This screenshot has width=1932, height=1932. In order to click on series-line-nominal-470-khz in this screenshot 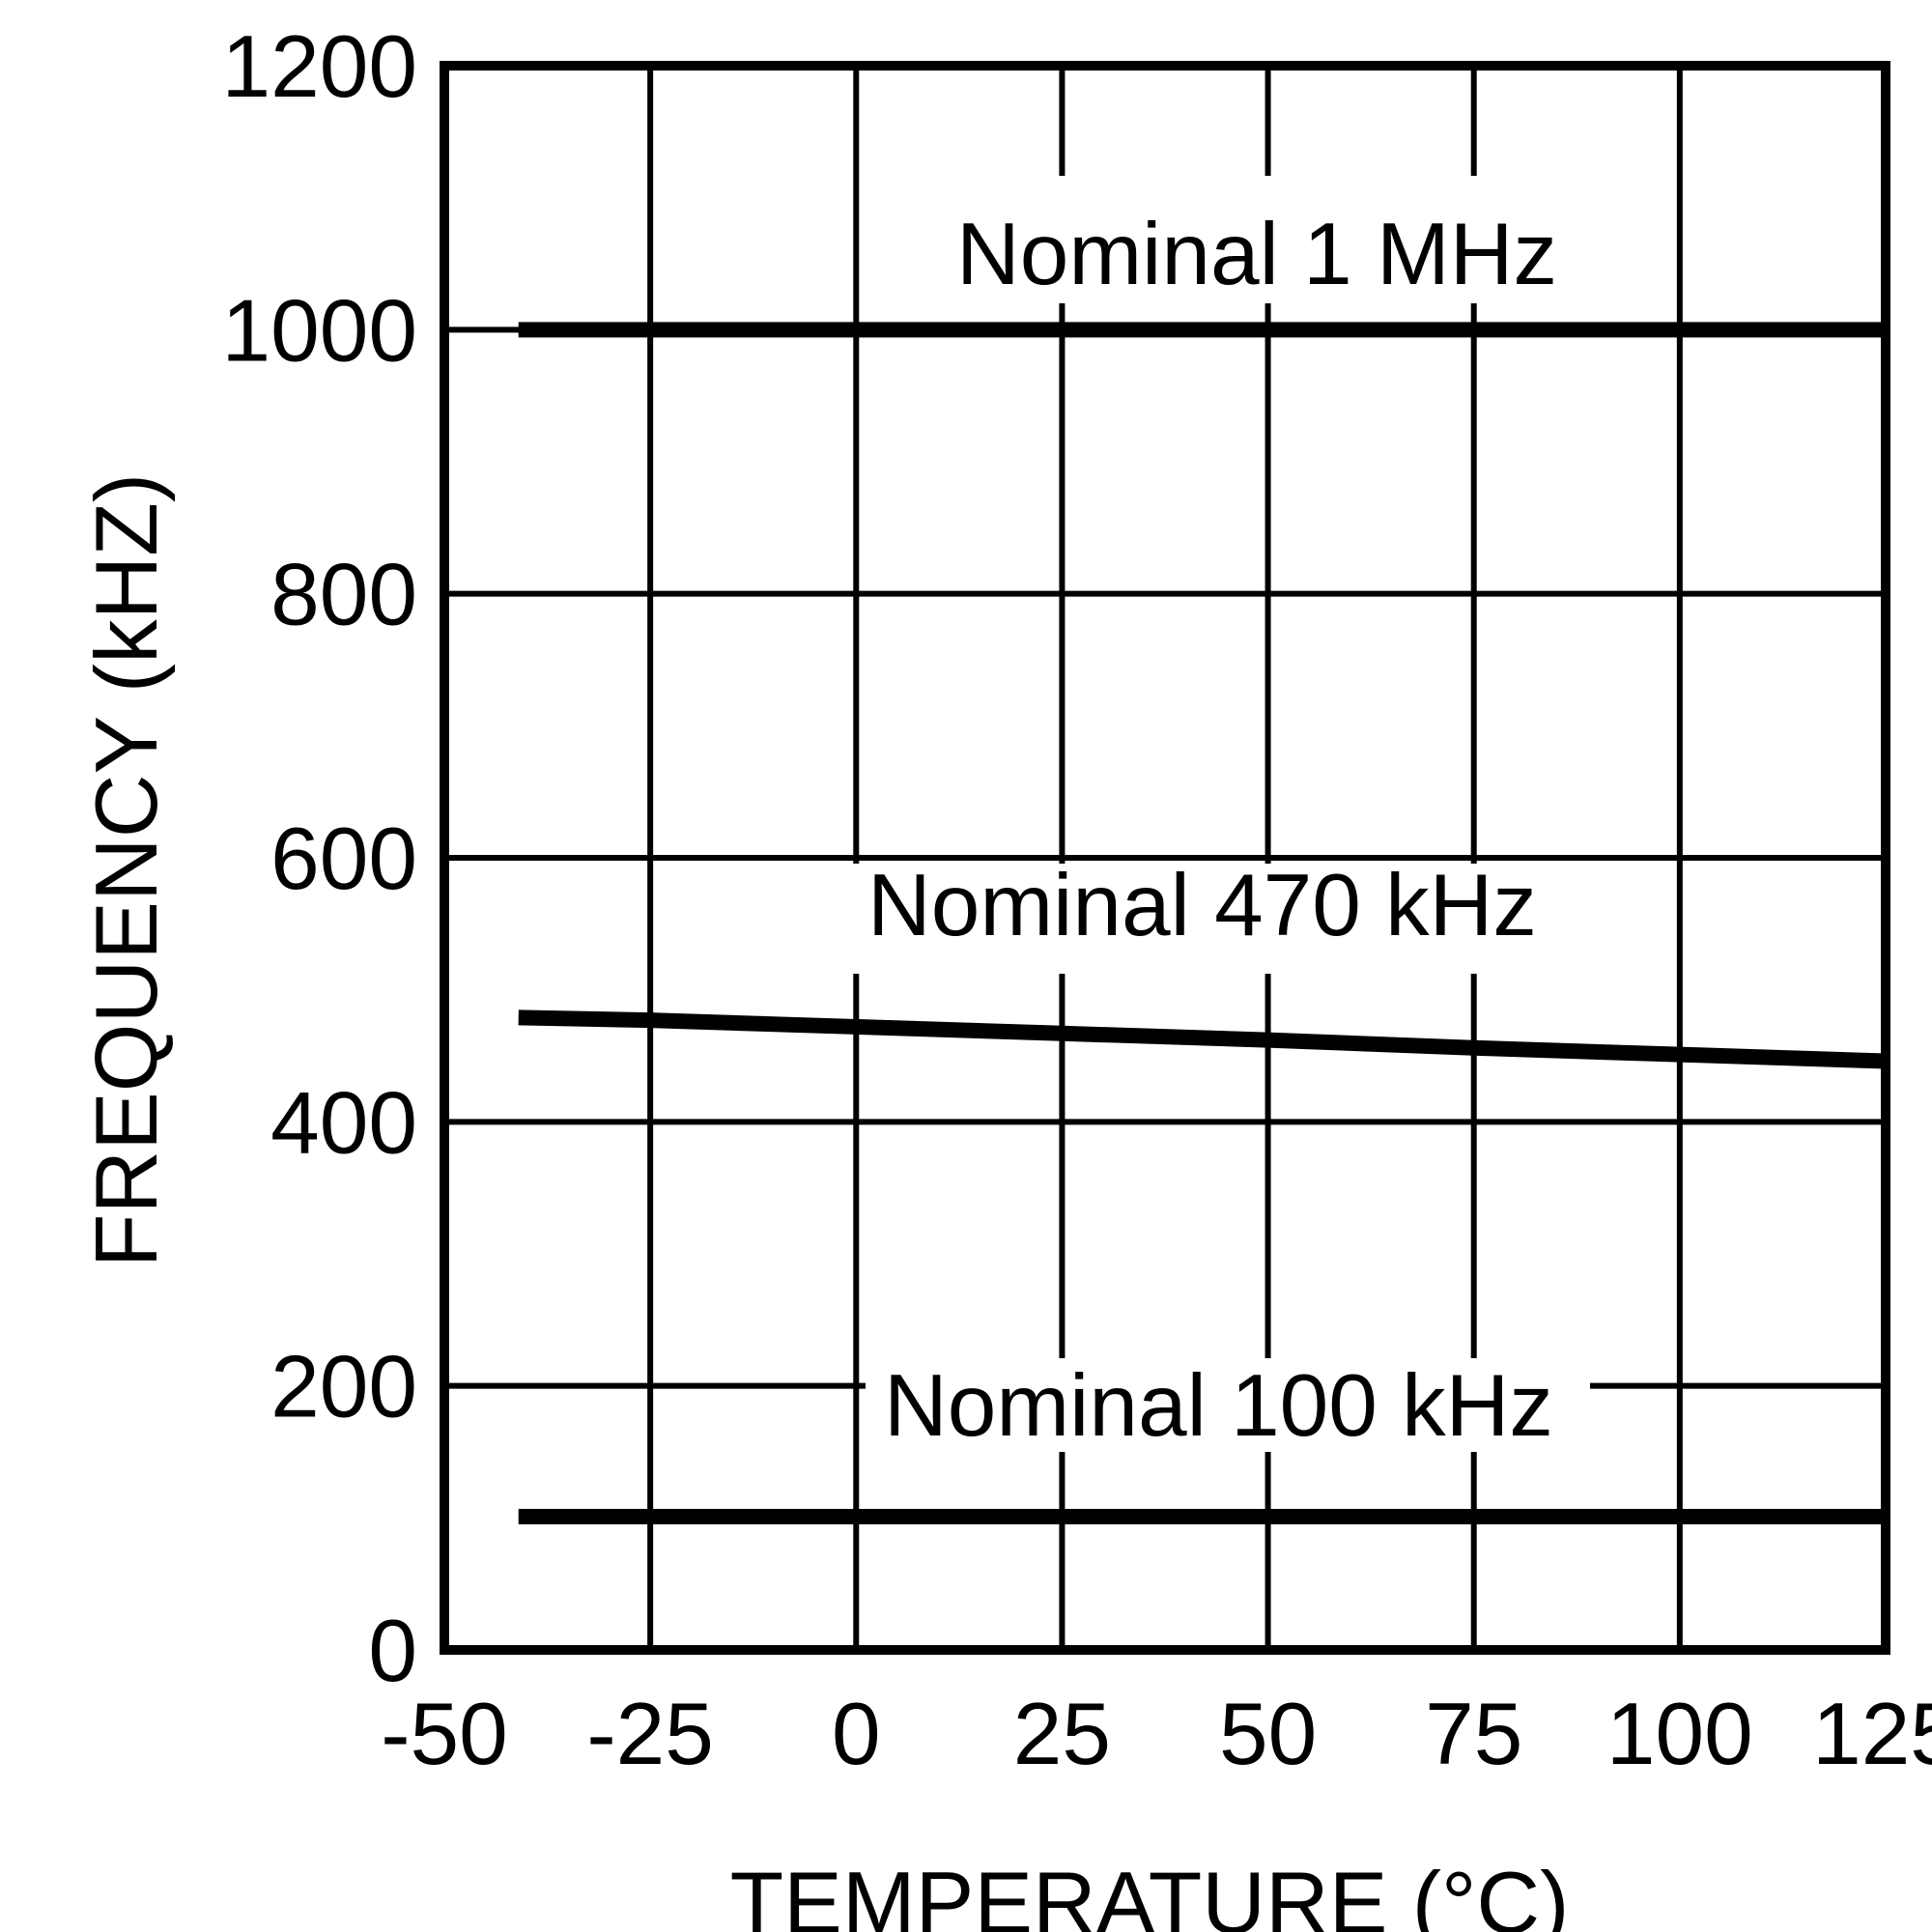, I will do `click(1202, 1039)`.